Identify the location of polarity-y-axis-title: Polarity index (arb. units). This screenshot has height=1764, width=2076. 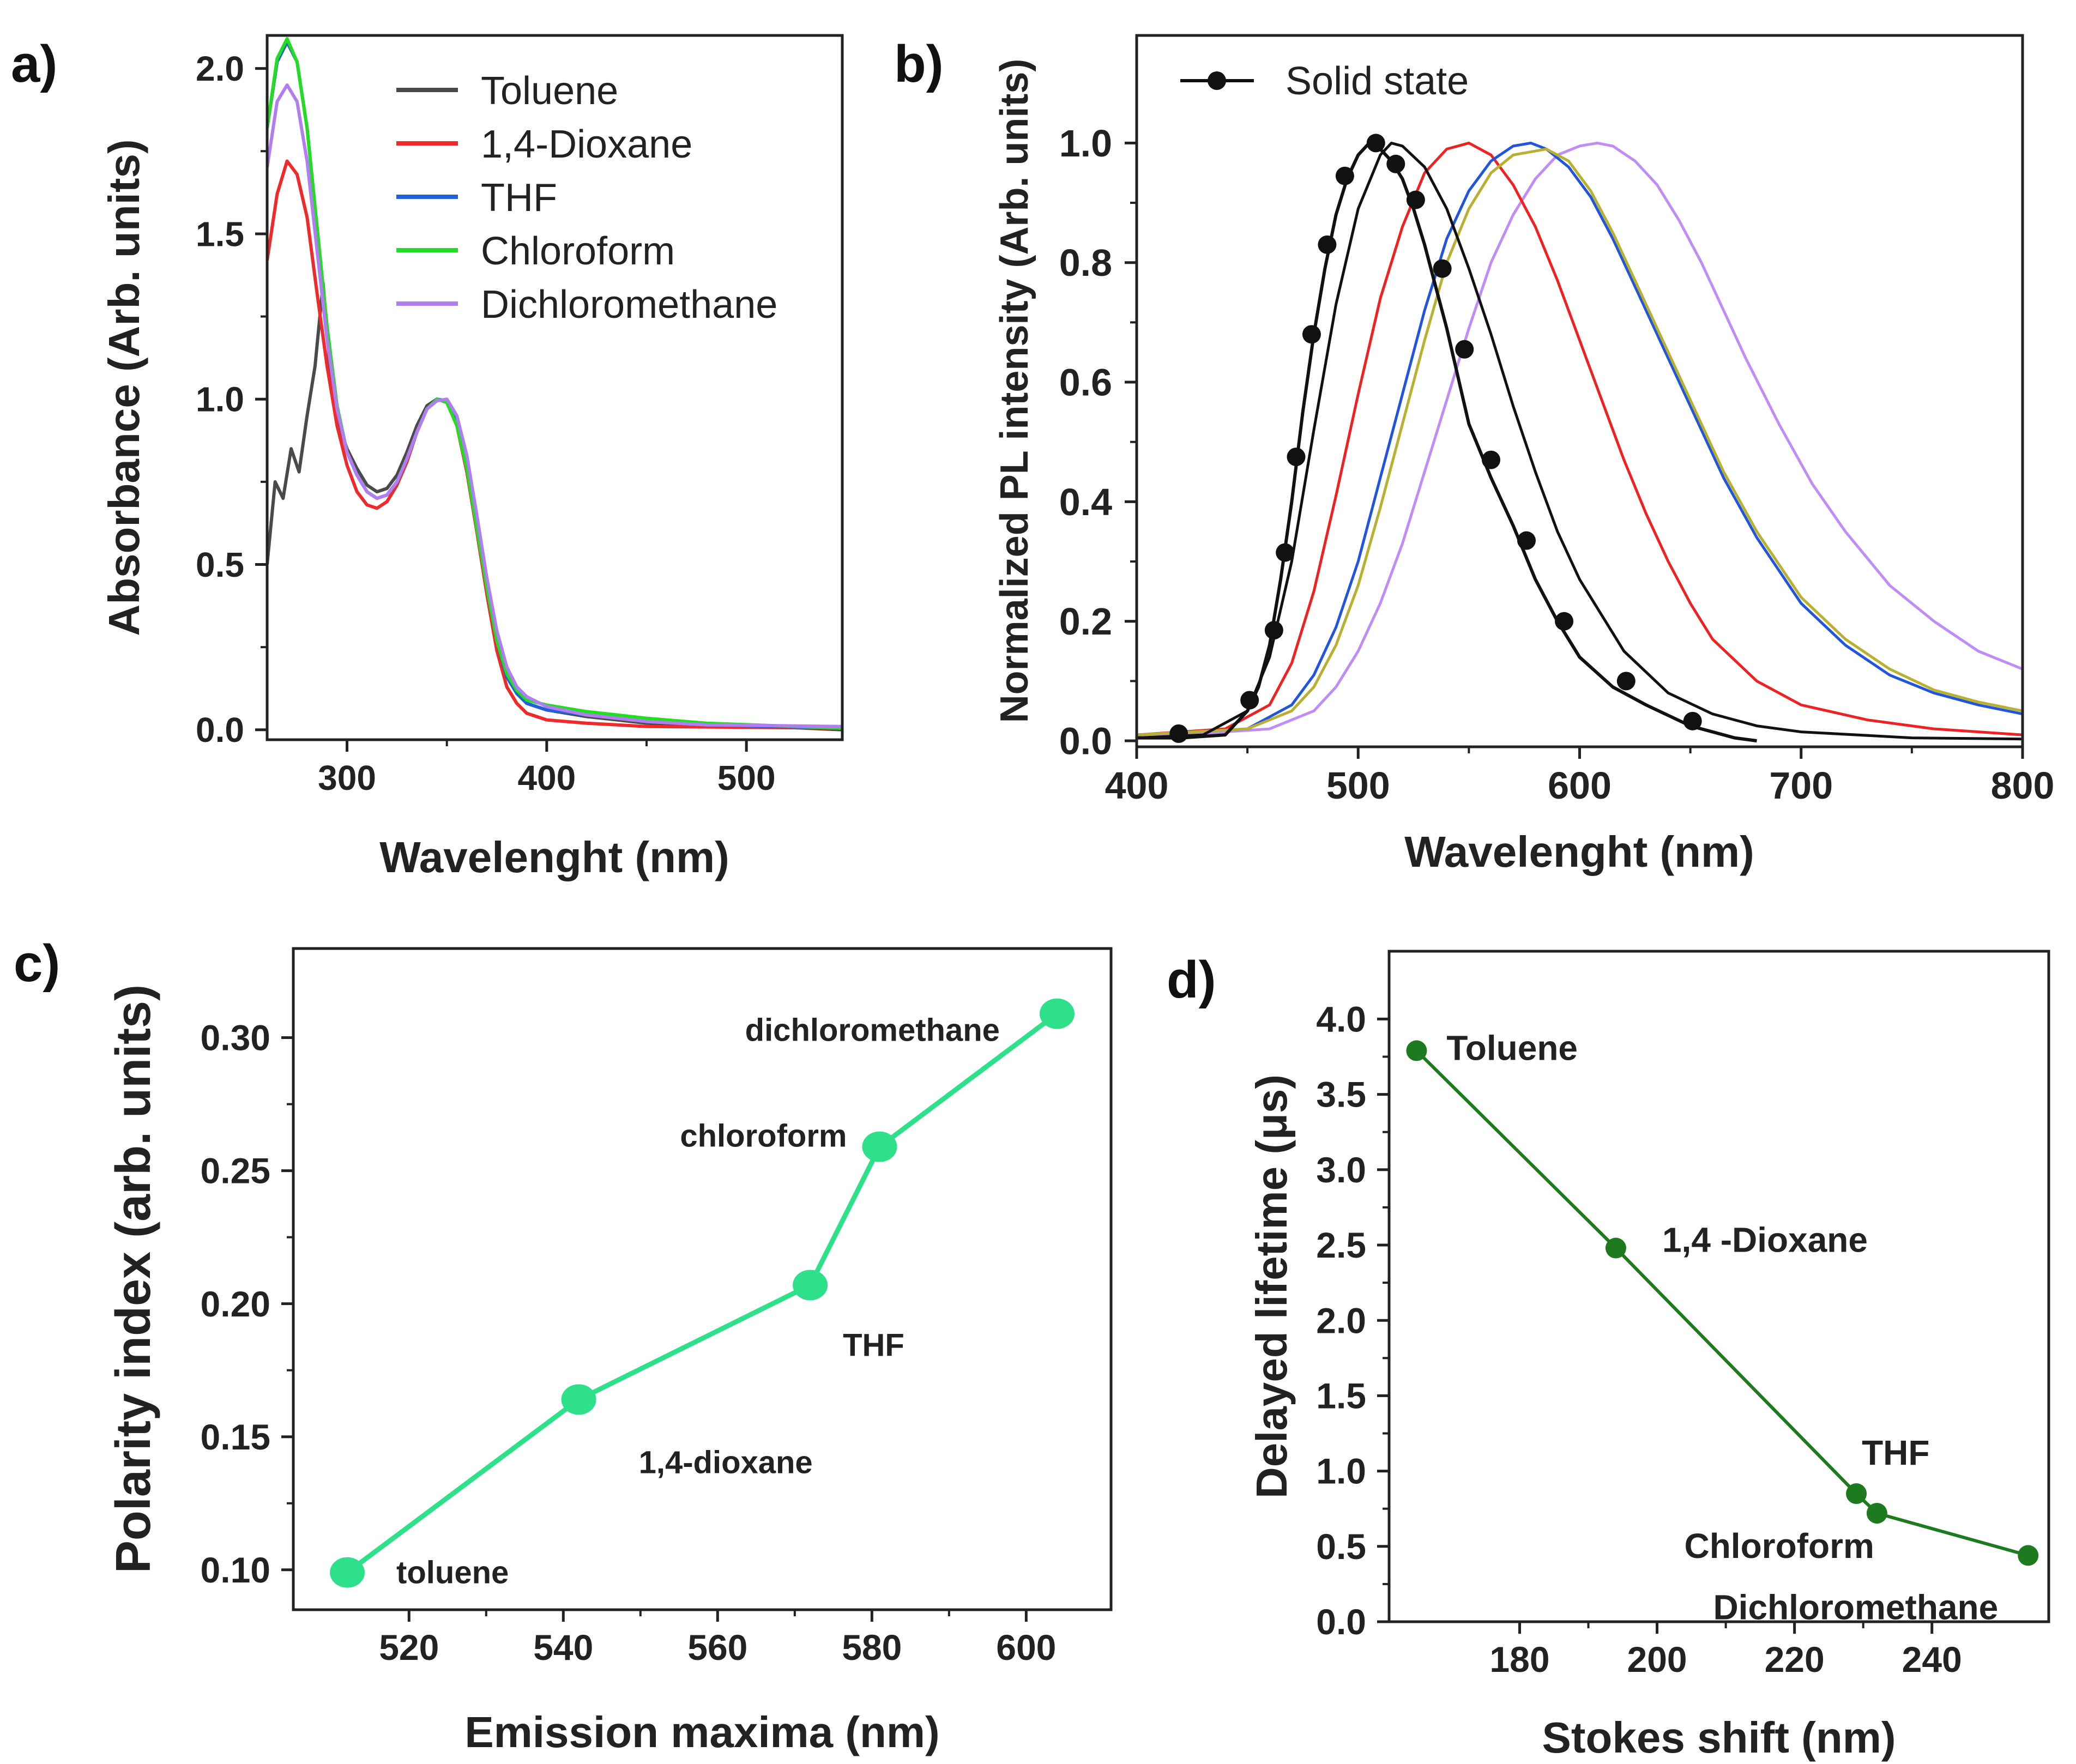
(133, 1278).